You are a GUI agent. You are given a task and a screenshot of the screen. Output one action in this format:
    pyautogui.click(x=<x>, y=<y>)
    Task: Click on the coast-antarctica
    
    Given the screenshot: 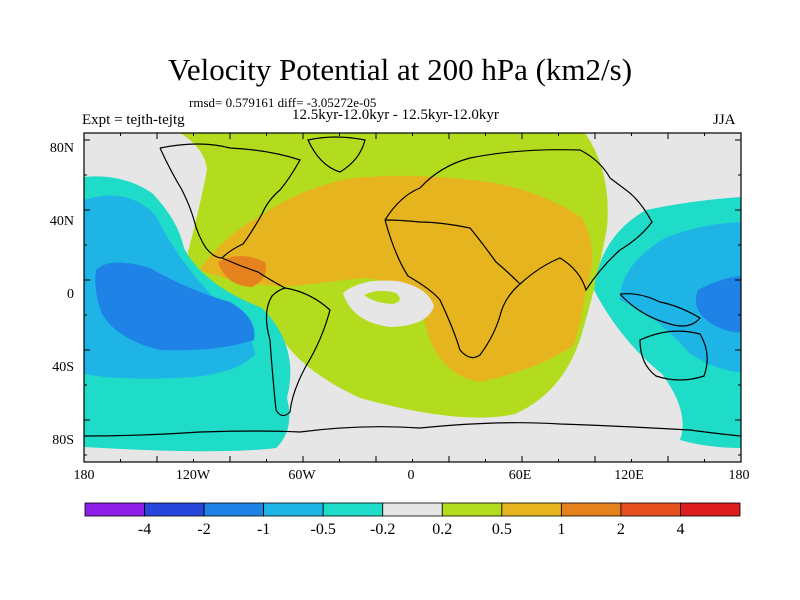 What is the action you would take?
    pyautogui.click(x=520, y=429)
    